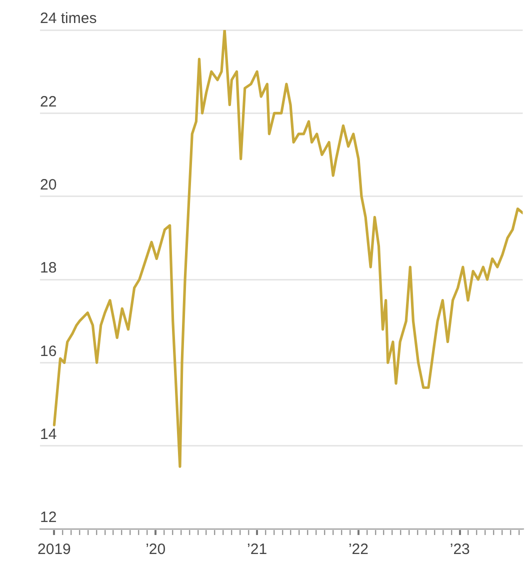 The width and height of the screenshot is (525, 569). Describe the element at coordinates (358, 549) in the screenshot. I see `x-tick-label: ’22` at that location.